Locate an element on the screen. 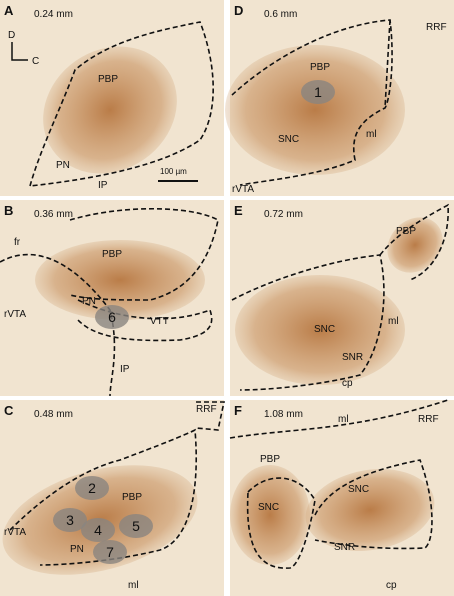  depth-label: 0.72 mm is located at coordinates (283, 214).